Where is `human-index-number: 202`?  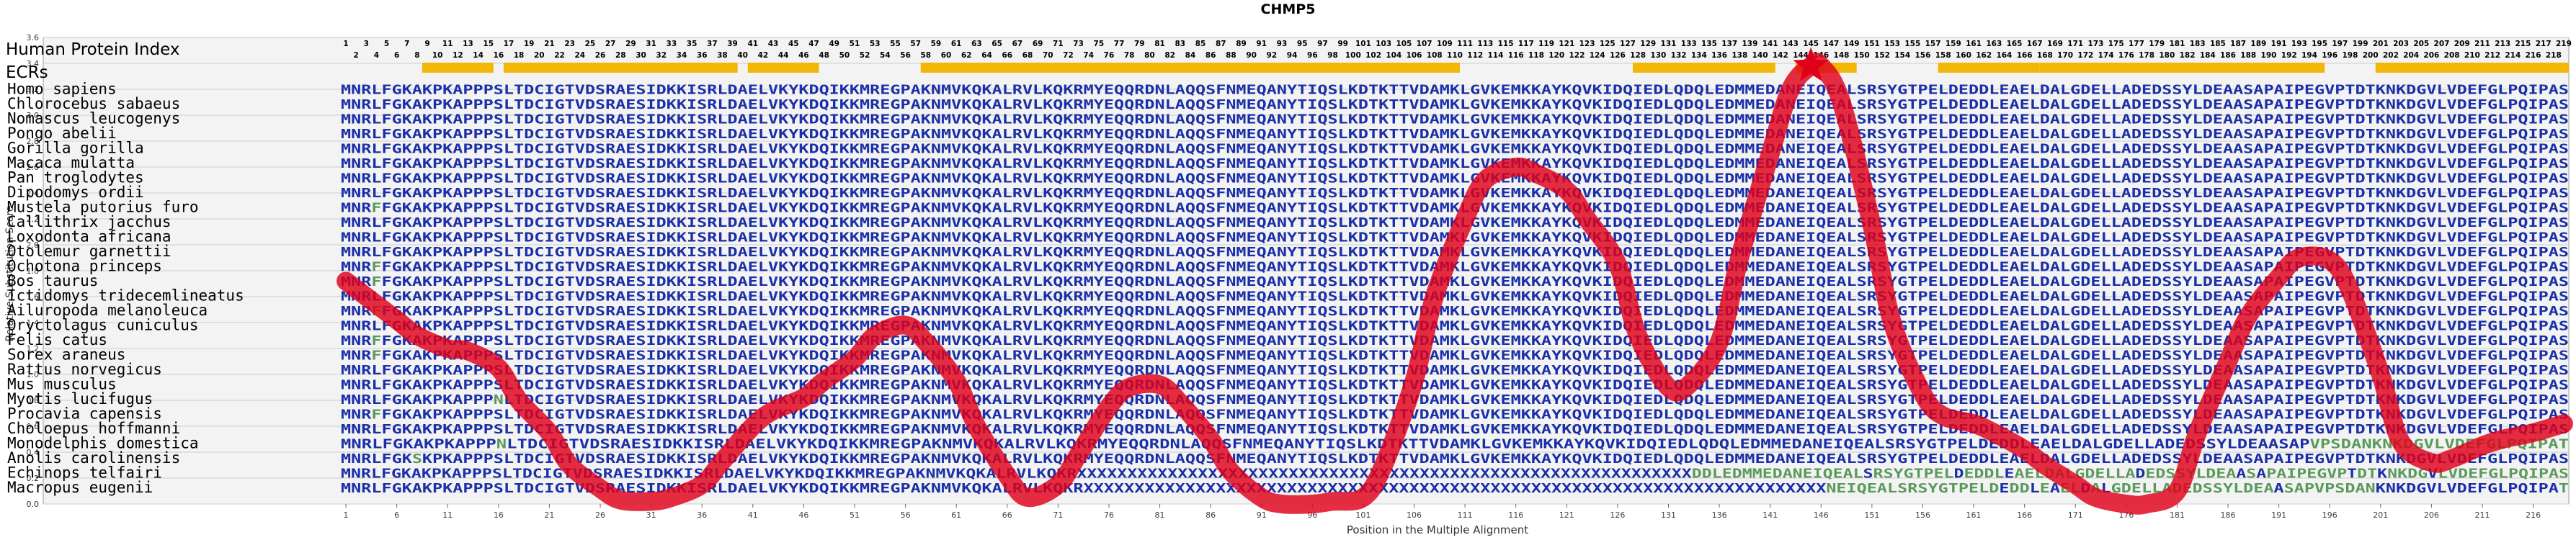
human-index-number: 202 is located at coordinates (2391, 55).